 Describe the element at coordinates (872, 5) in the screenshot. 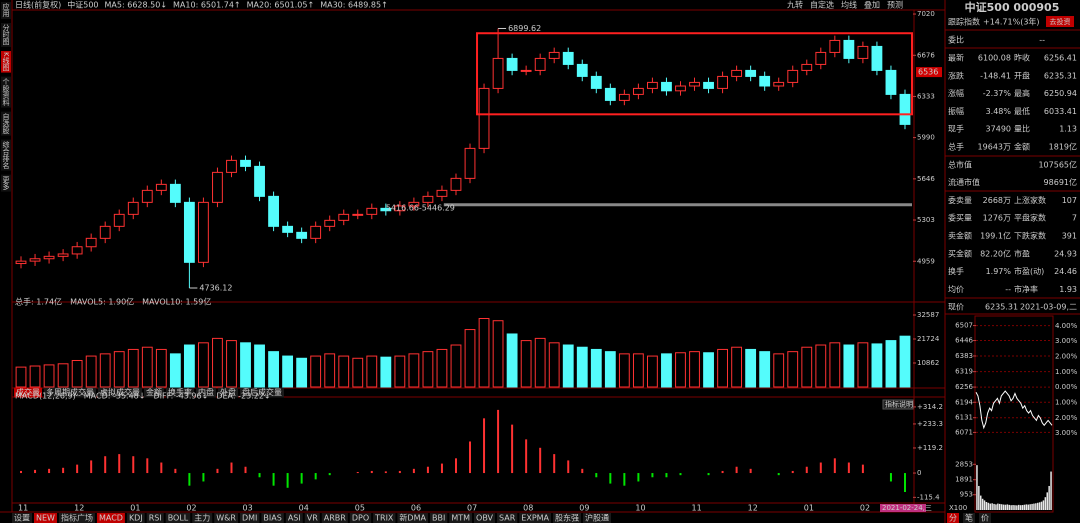

I see `toolbar-button: 叠加` at that location.